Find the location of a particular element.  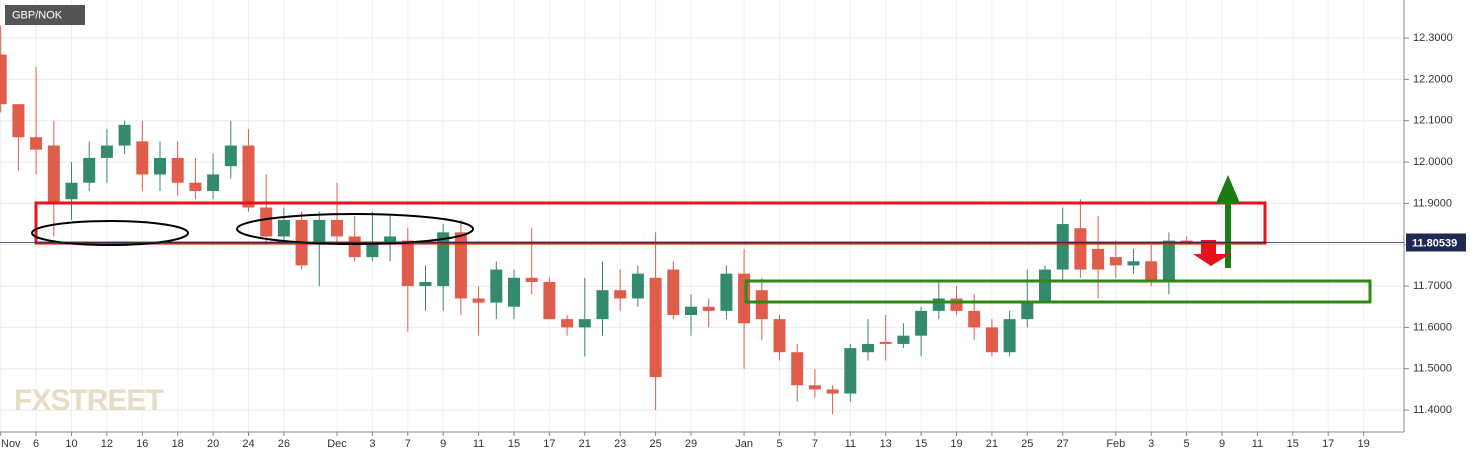

x-tick-label: 25 is located at coordinates (1027, 444).